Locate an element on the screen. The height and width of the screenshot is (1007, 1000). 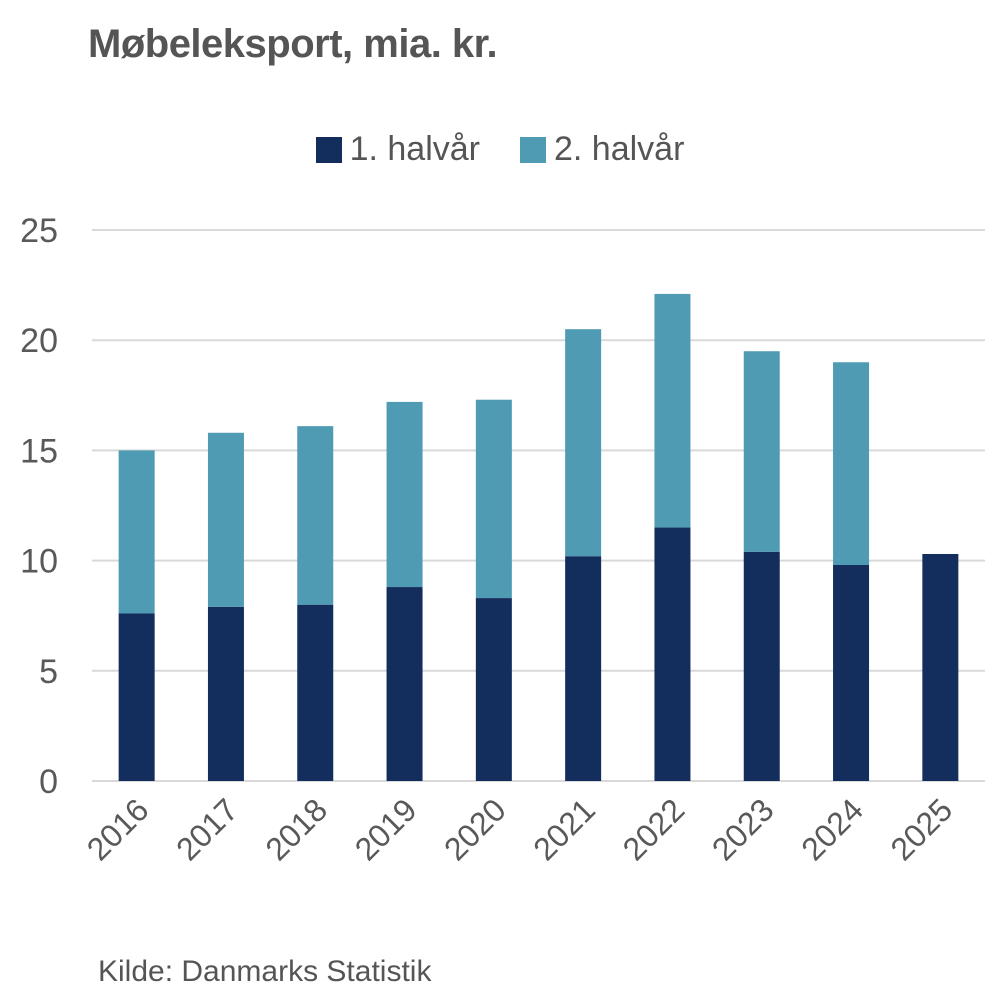
legend-item-first-half: 1. halvår is located at coordinates (397, 149).